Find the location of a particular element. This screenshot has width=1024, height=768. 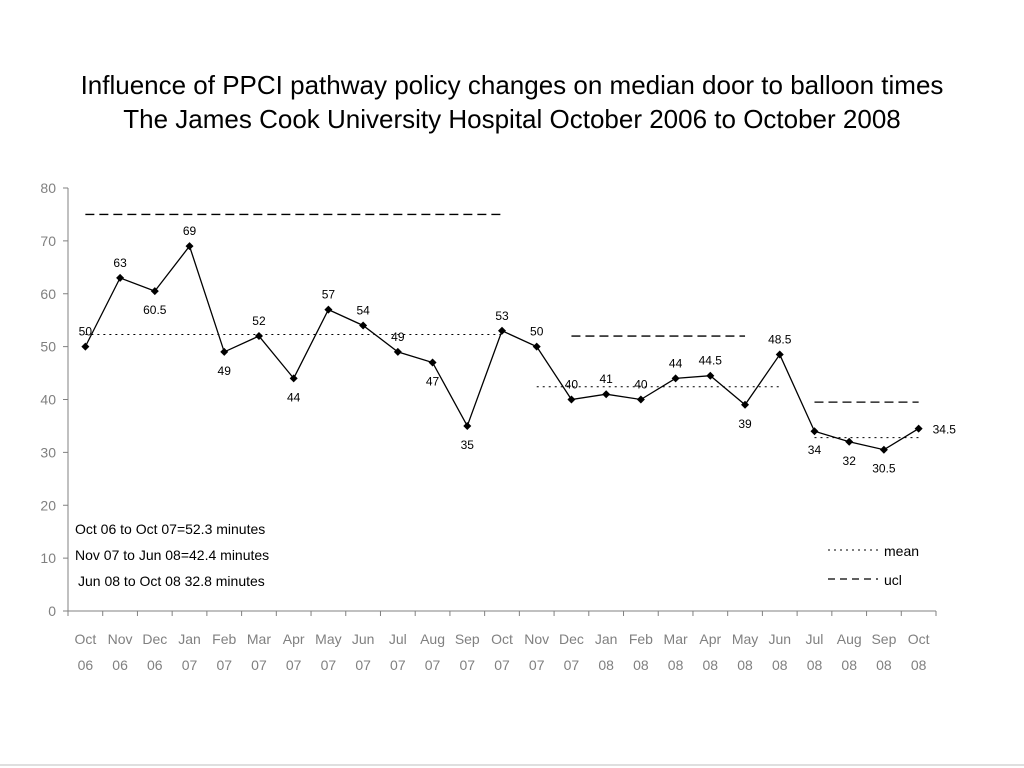

data-label: 35 is located at coordinates (468, 445).